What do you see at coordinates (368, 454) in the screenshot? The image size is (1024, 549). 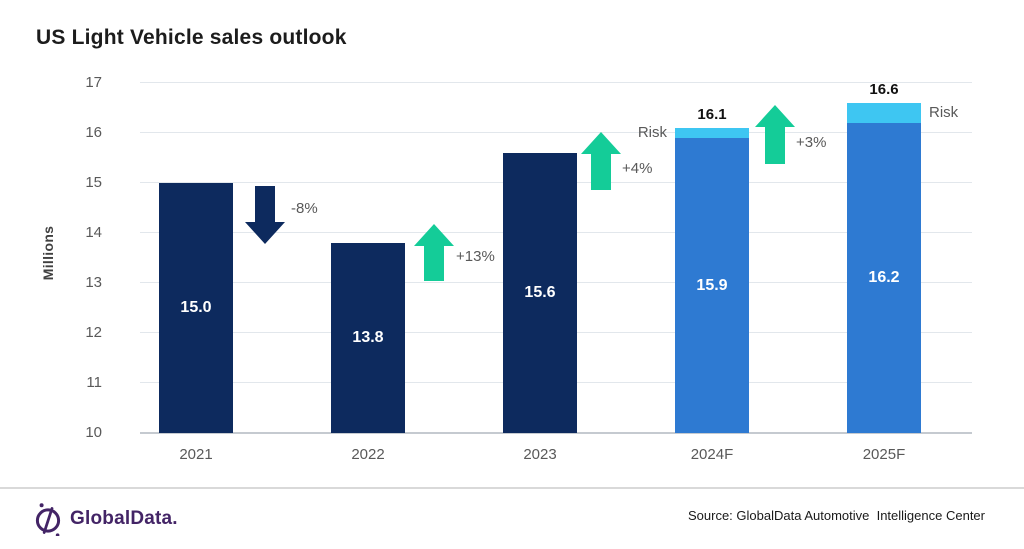 I see `x-tick-label: 2022` at bounding box center [368, 454].